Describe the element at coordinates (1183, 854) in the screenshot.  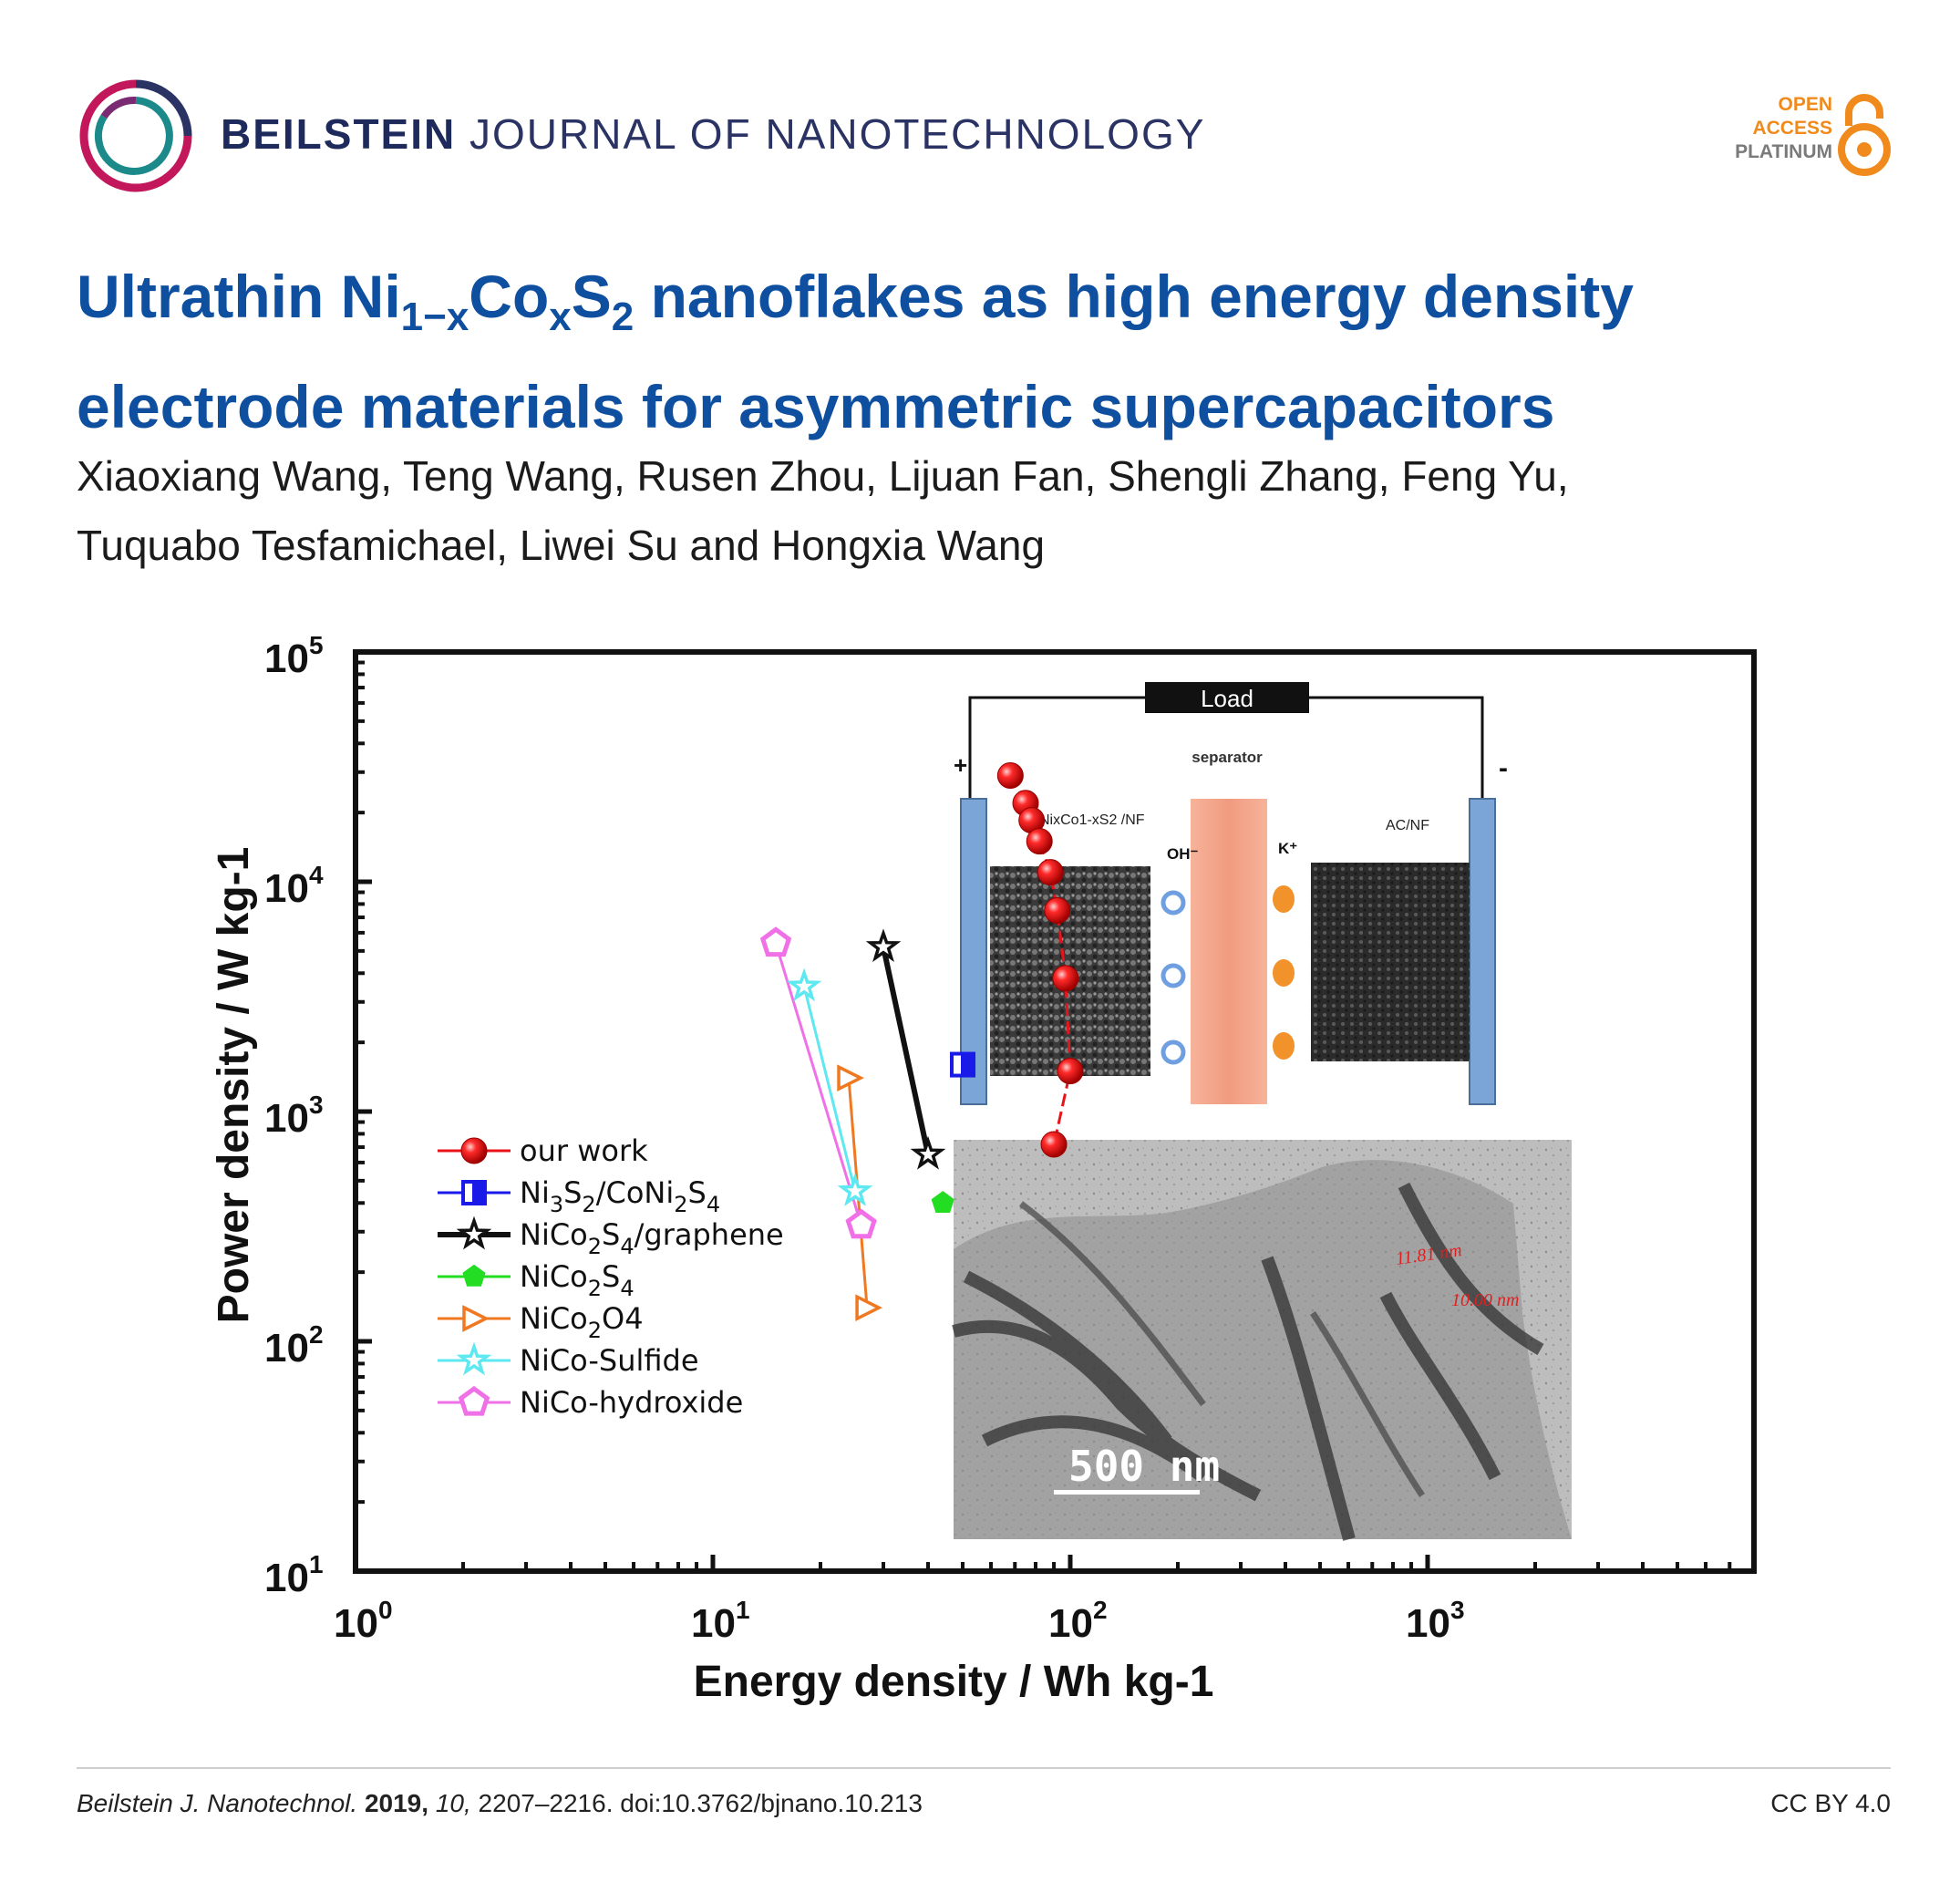
I see `anion-label: OH⁻` at that location.